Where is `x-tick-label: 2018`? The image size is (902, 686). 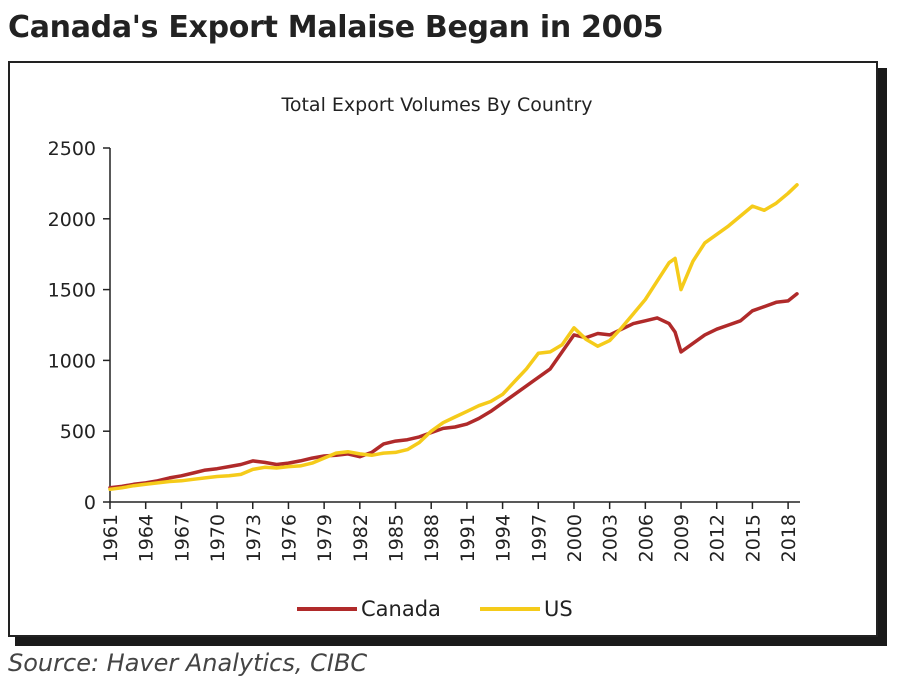 x-tick-label: 2018 is located at coordinates (789, 538).